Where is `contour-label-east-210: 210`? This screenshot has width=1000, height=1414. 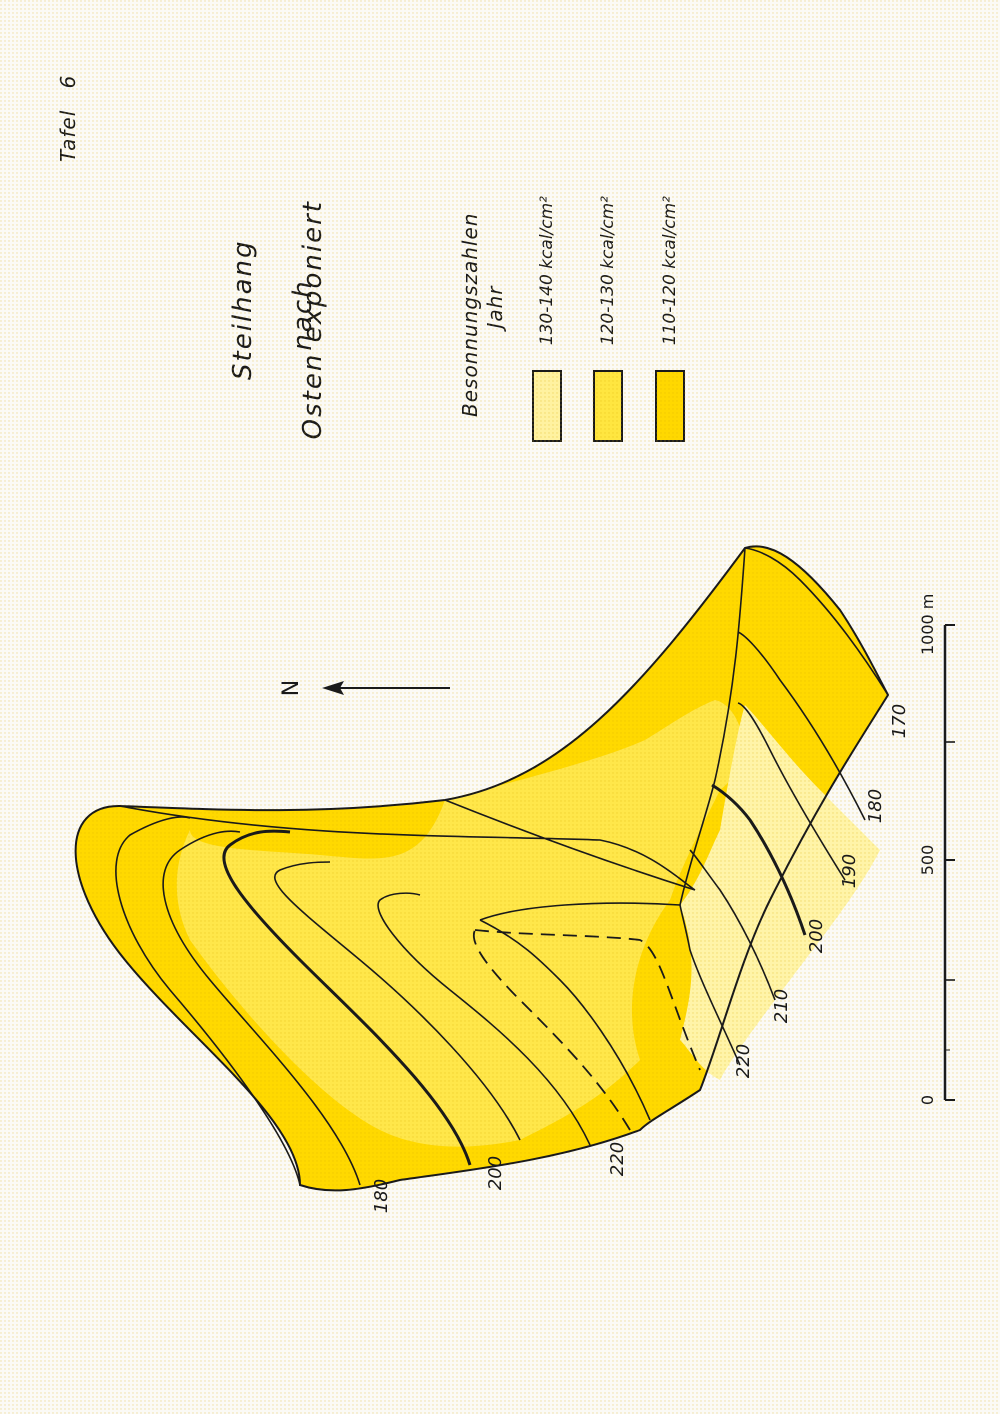 contour-label-east-210: 210 is located at coordinates (781, 1006).